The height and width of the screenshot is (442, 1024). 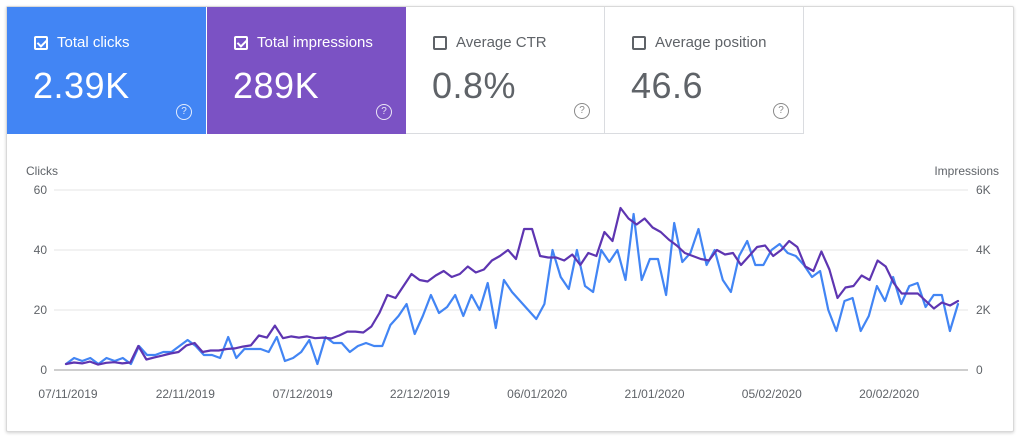 What do you see at coordinates (41, 310) in the screenshot?
I see `left-tick-label: 20` at bounding box center [41, 310].